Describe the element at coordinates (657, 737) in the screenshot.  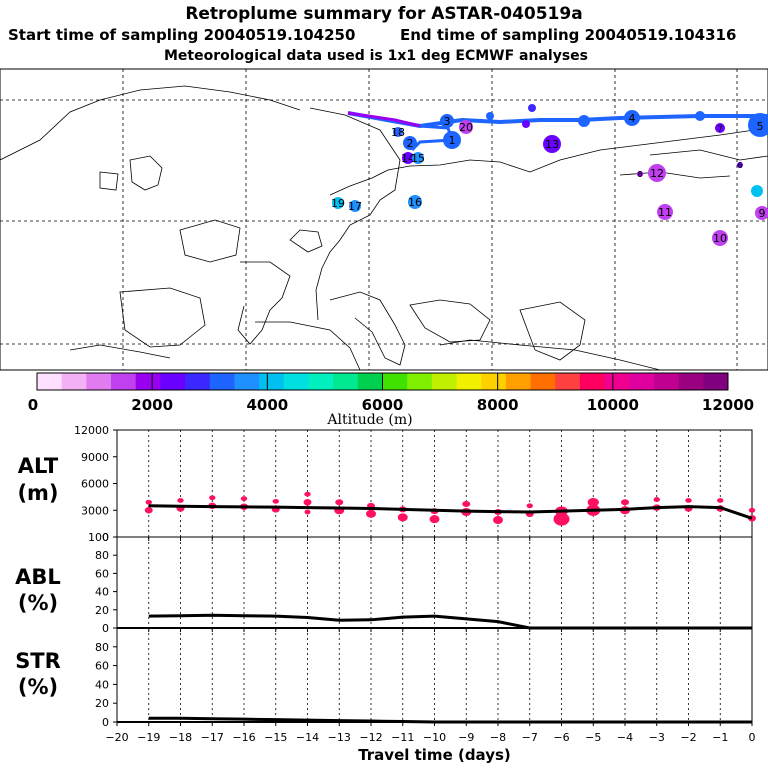
I see `x-tick-label: −3` at that location.